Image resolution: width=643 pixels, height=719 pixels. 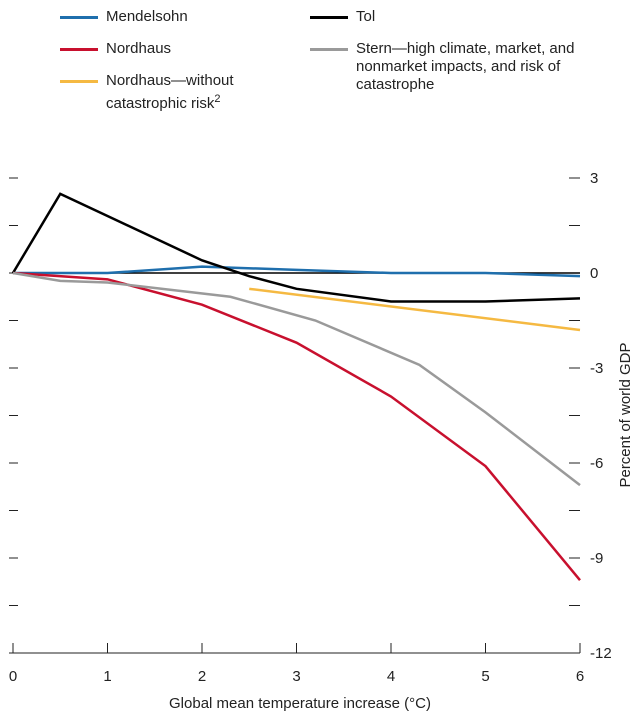 I want to click on legend-label: Nordhaus, so click(x=139, y=48).